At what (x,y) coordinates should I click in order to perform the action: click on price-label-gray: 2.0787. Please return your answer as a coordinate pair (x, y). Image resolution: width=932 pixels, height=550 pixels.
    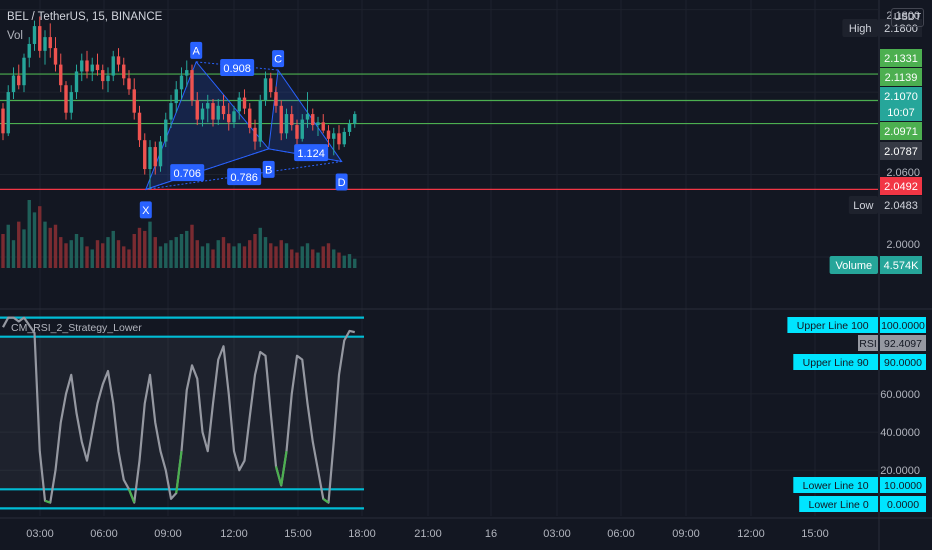
    Looking at the image, I should click on (901, 151).